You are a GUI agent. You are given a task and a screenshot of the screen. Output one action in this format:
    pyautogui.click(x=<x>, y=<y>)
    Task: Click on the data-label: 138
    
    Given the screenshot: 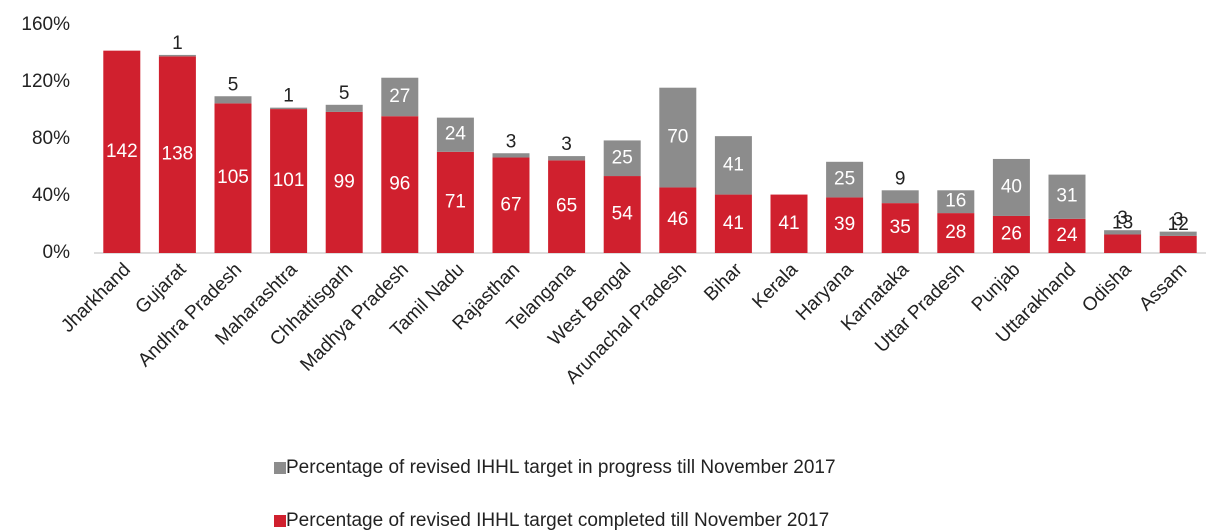 What is the action you would take?
    pyautogui.click(x=178, y=154)
    